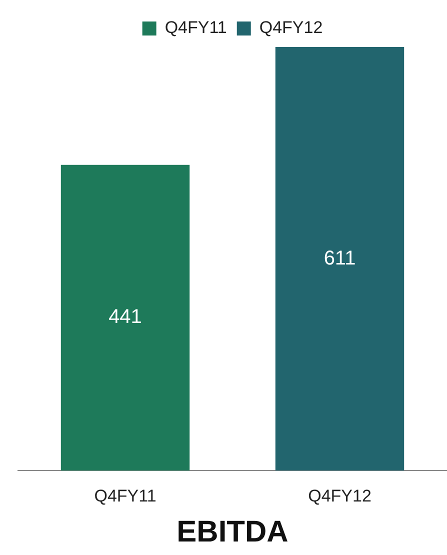 This screenshot has width=447, height=555. Describe the element at coordinates (125, 317) in the screenshot. I see `data-label: 441` at that location.